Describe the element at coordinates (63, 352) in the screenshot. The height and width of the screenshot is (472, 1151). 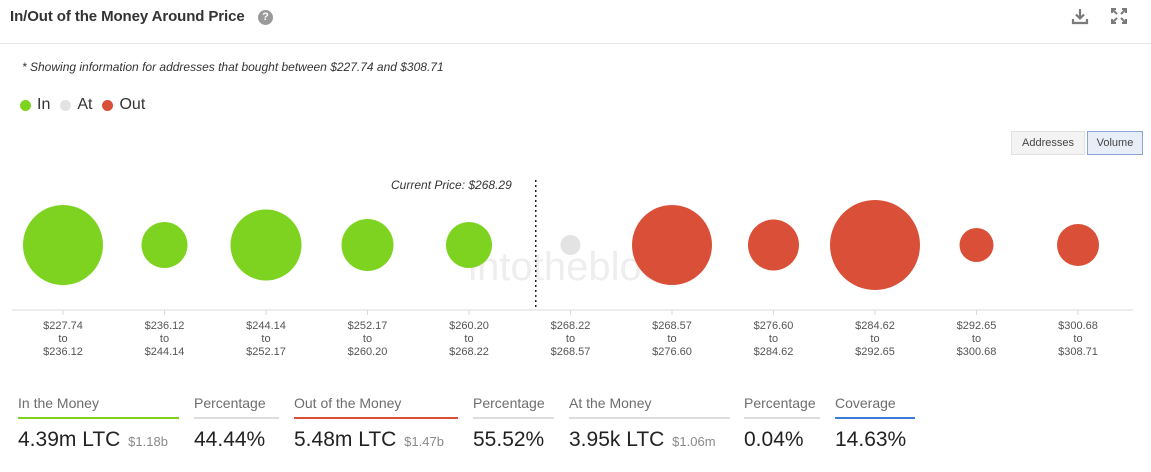
I see `tick-label-high: $236.12` at that location.